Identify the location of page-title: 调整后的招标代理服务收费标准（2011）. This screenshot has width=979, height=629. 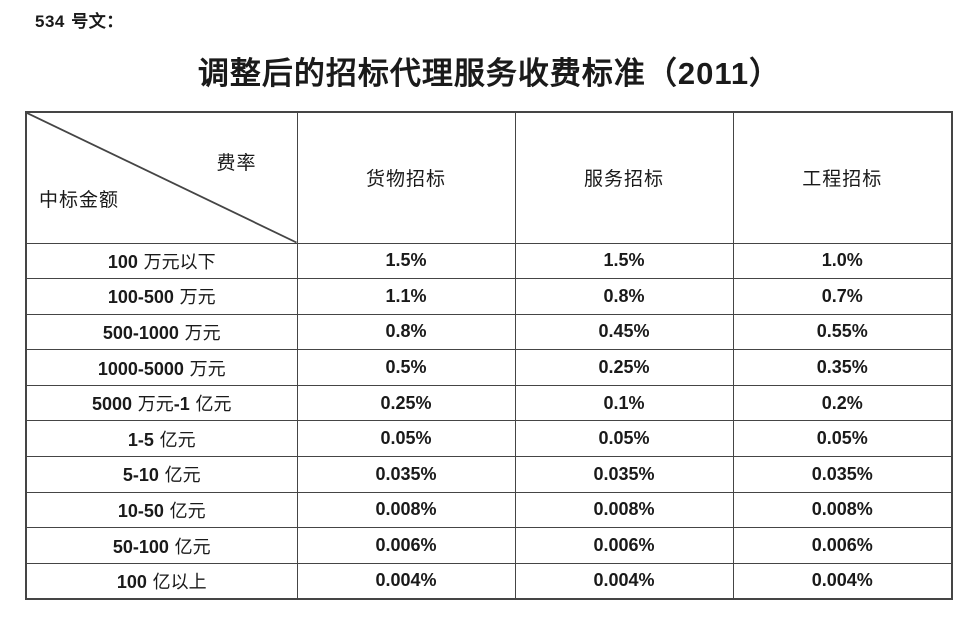
(489, 74).